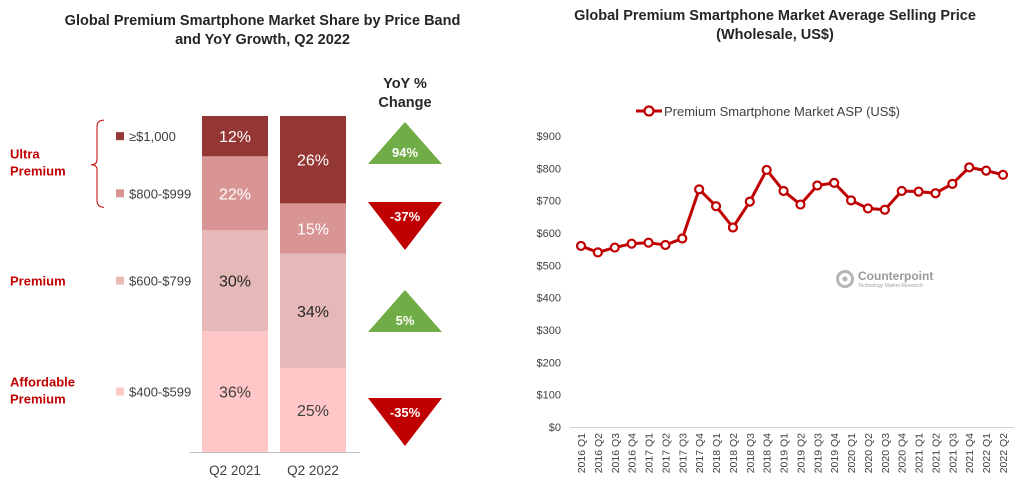 The height and width of the screenshot is (497, 1024). Describe the element at coordinates (650, 453) in the screenshot. I see `x-tick-label: 2017 Q1` at that location.